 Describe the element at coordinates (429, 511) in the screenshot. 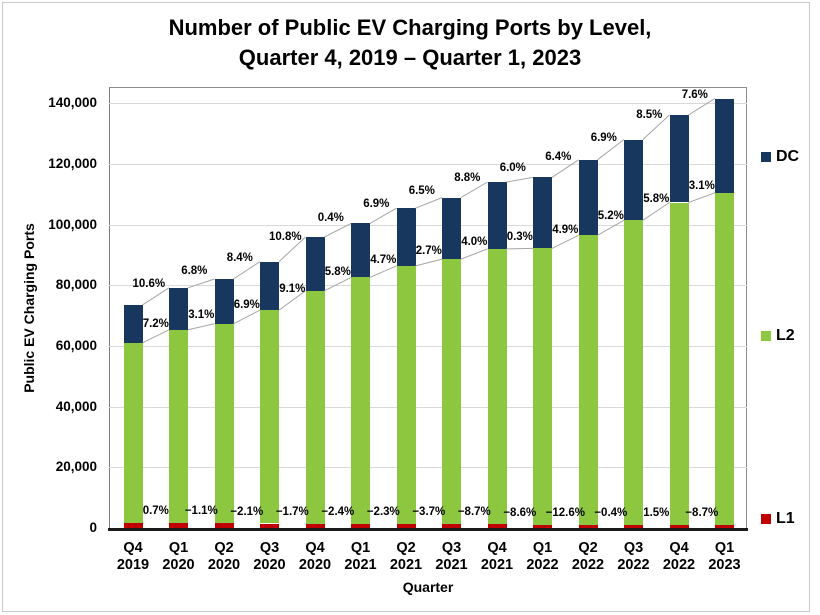

I see `pct-change-label-l1: −3.7%` at that location.